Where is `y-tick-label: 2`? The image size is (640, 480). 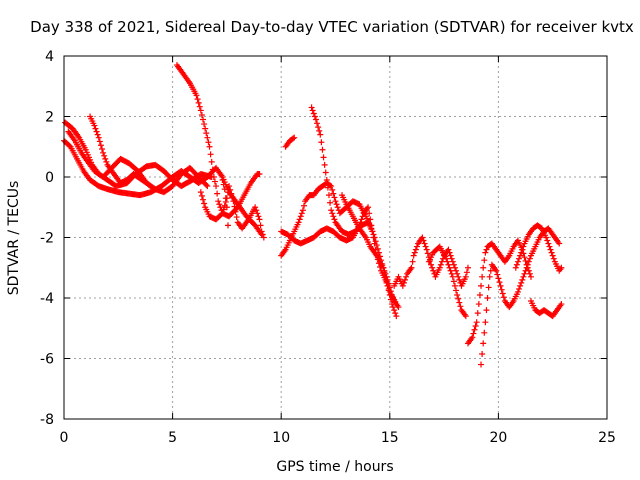
y-tick-label: 2 is located at coordinates (49, 118).